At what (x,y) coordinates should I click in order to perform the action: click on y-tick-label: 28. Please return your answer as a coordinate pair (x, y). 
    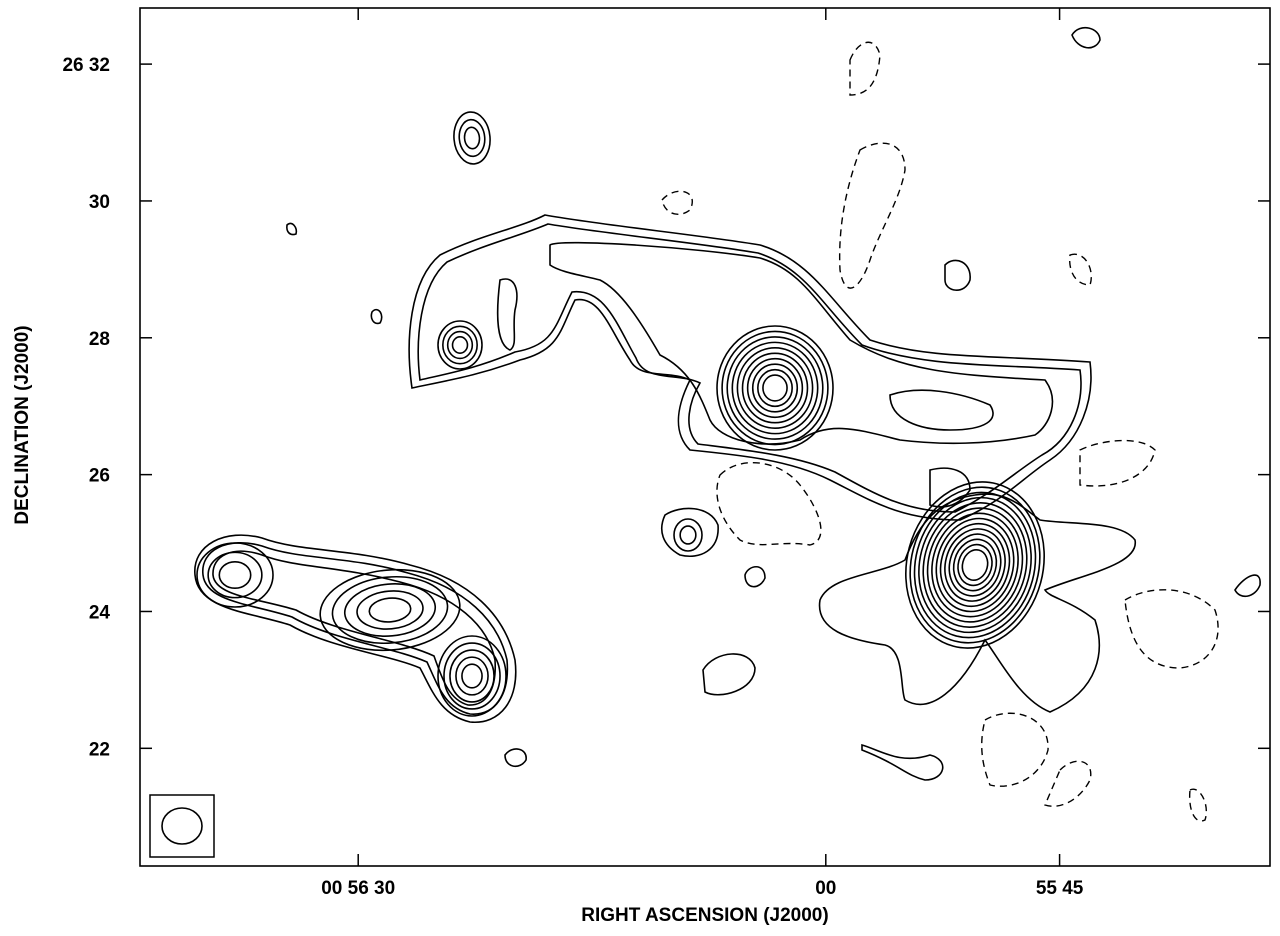
    Looking at the image, I should click on (99, 339).